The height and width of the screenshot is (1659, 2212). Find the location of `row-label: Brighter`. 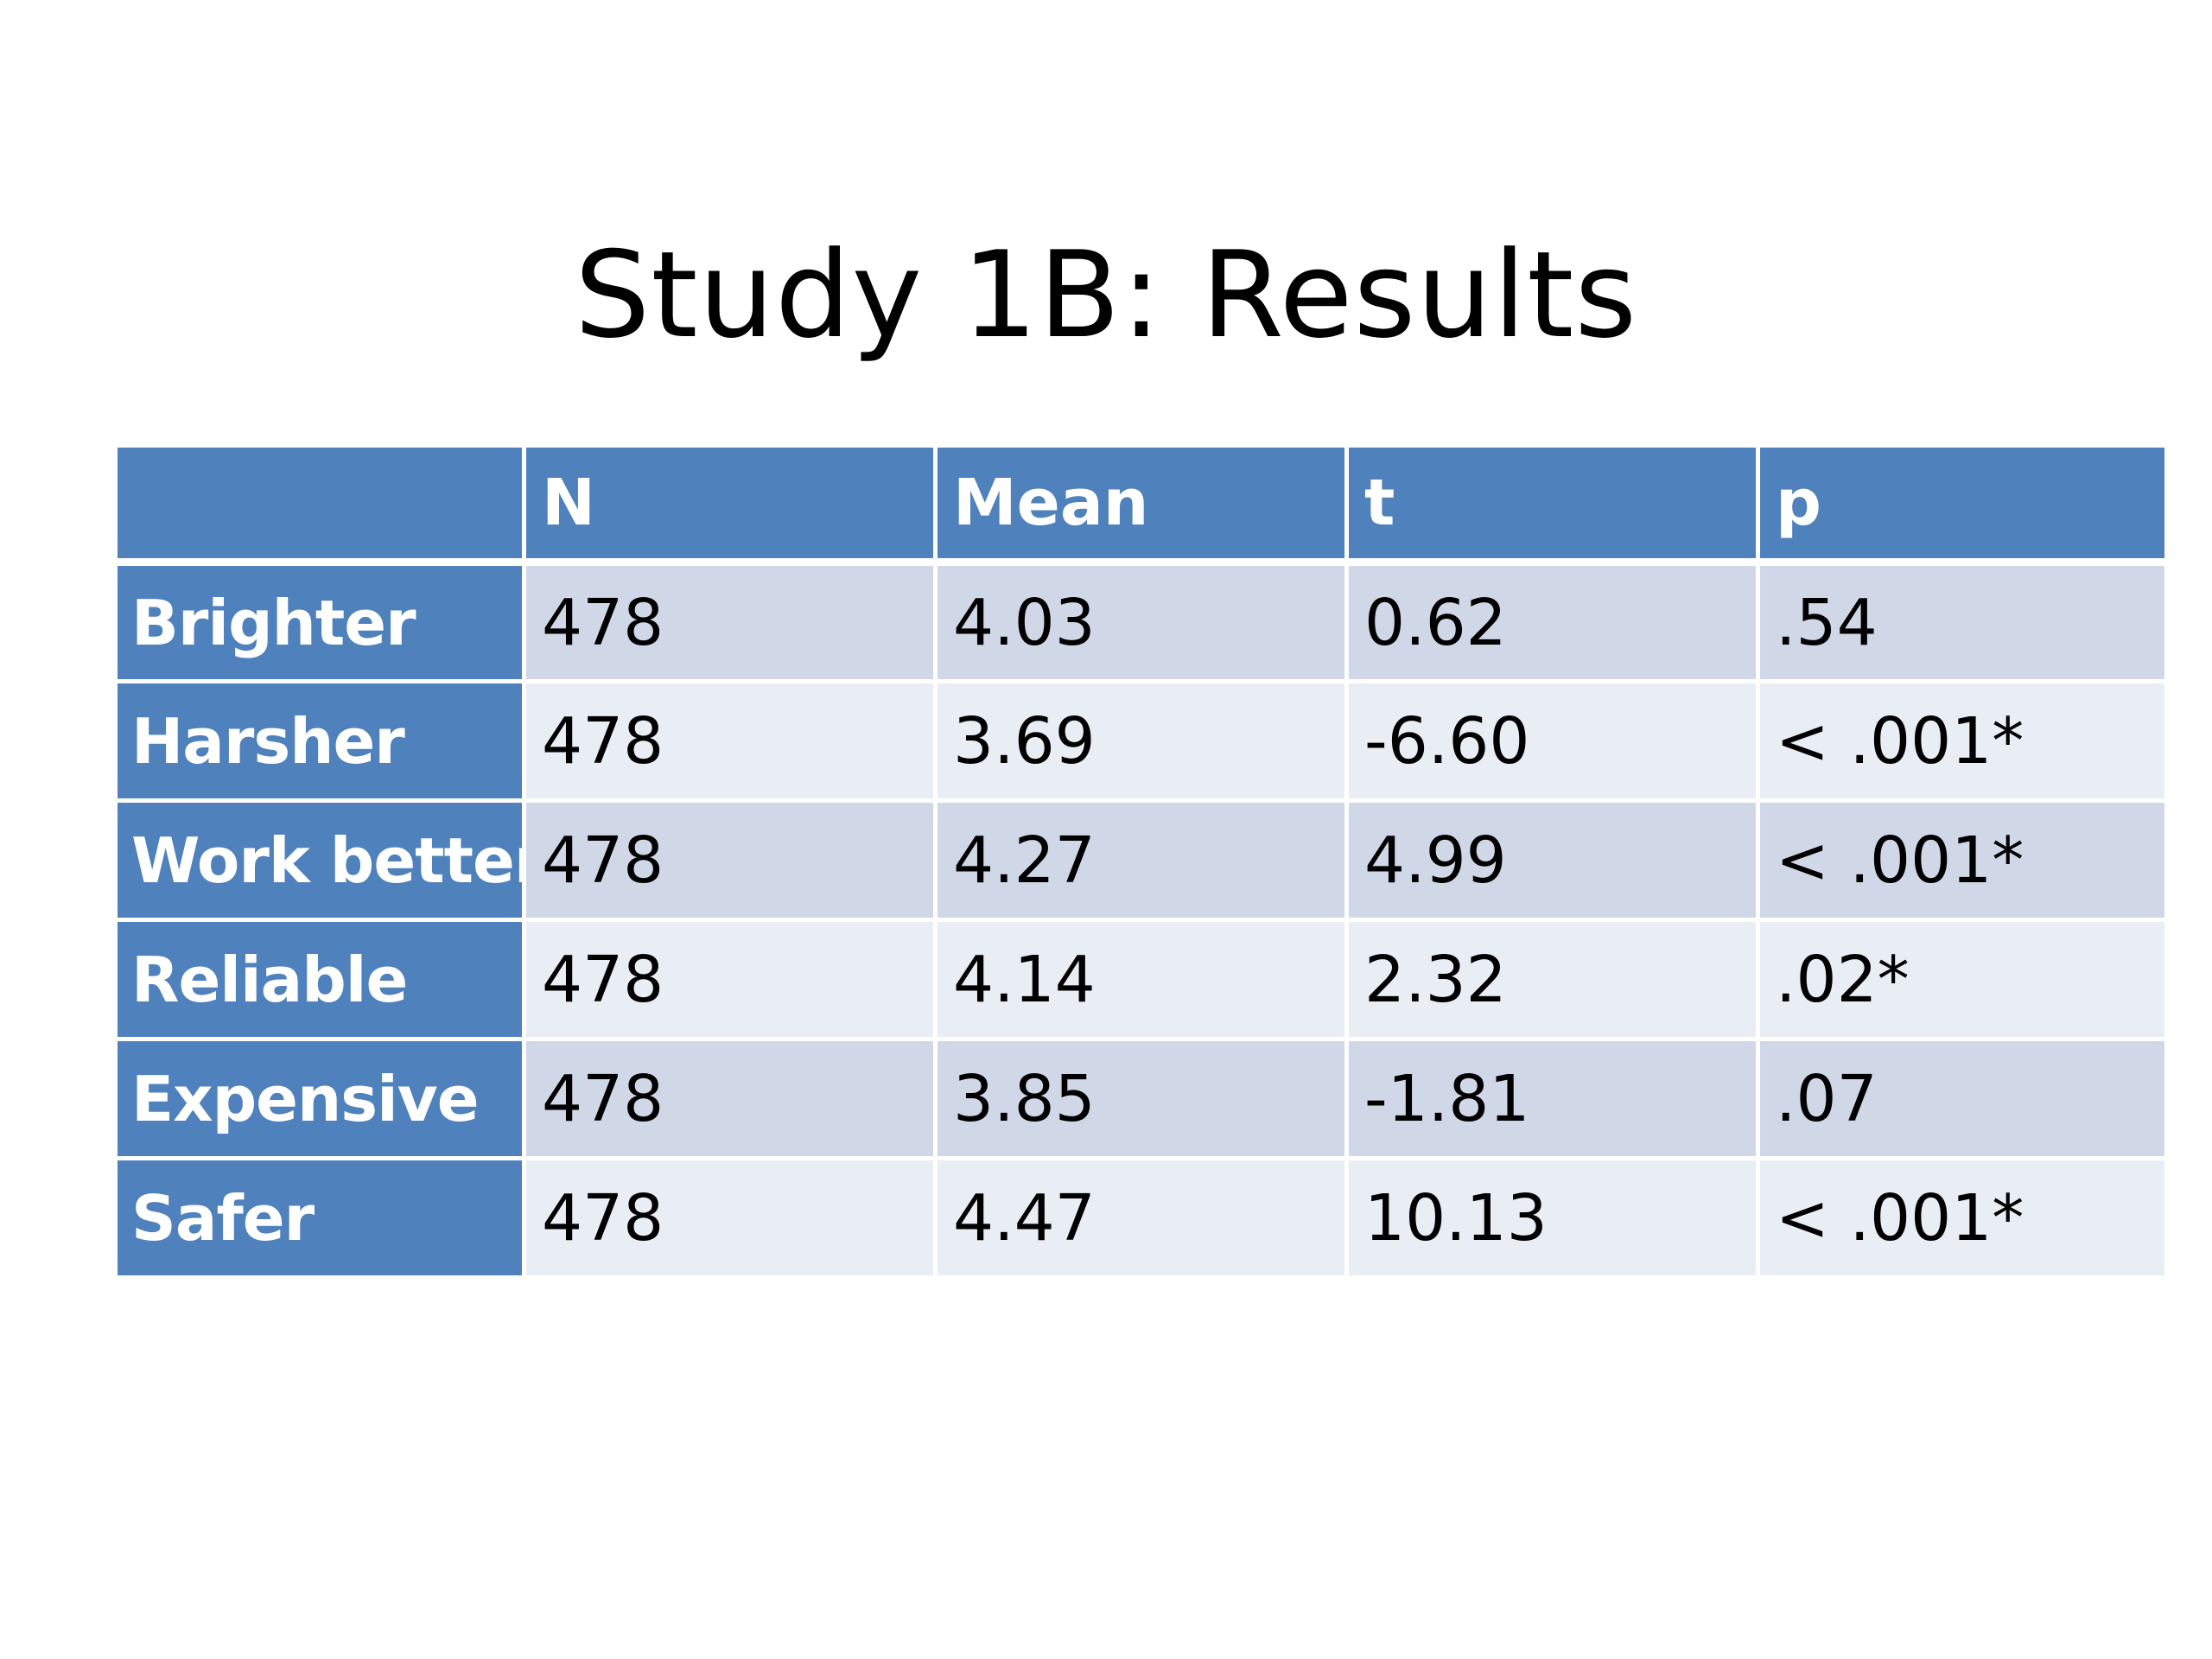

row-label: Brighter is located at coordinates (319, 621).